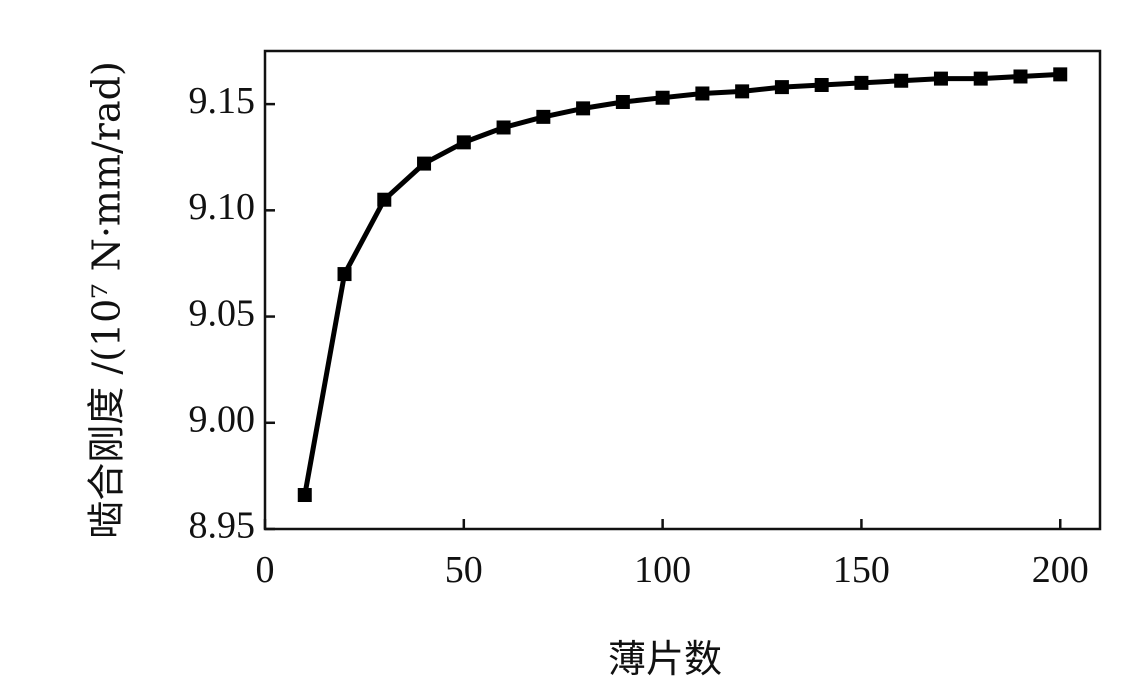  Describe the element at coordinates (222, 207) in the screenshot. I see `y-tick-label: 9.10` at that location.